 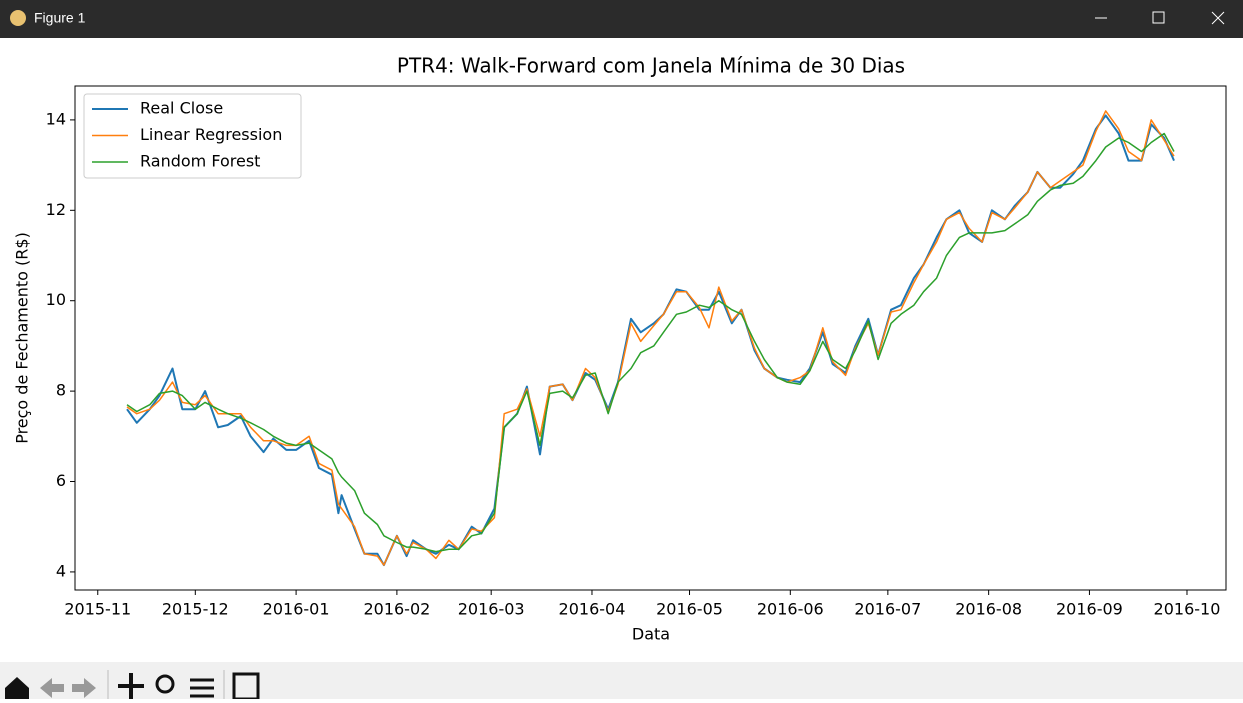 What do you see at coordinates (22, 338) in the screenshot?
I see `y-axis-label: Preço de Fechamento (R$)` at bounding box center [22, 338].